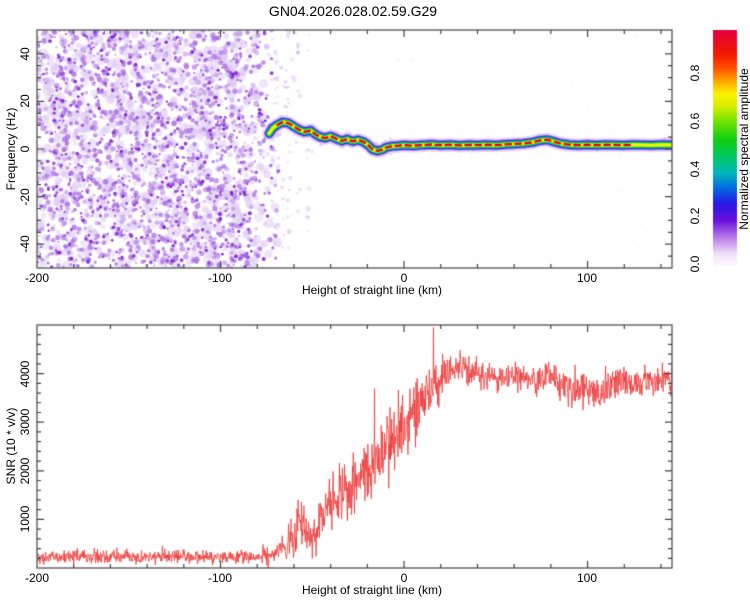 The image size is (750, 600). Describe the element at coordinates (37, 578) in the screenshot. I see `bottom-x-tick--200: -200` at that location.